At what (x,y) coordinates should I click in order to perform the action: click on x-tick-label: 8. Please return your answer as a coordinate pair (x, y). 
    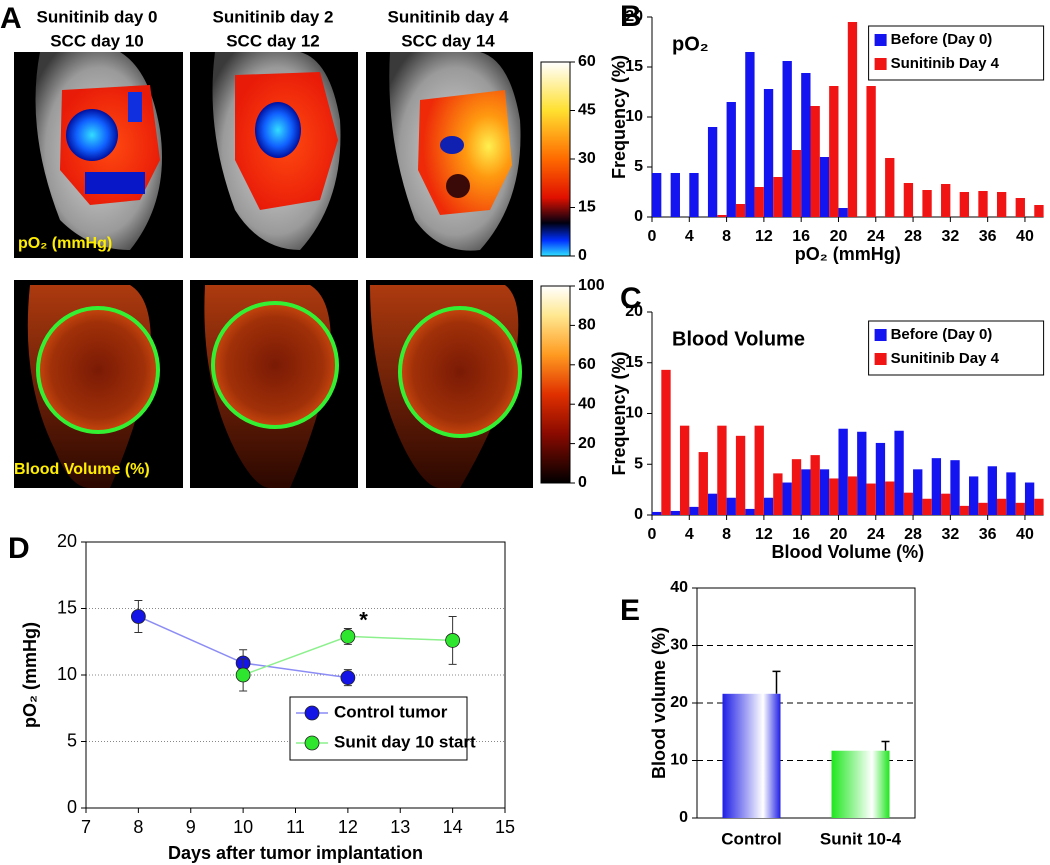
    Looking at the image, I should click on (726, 534).